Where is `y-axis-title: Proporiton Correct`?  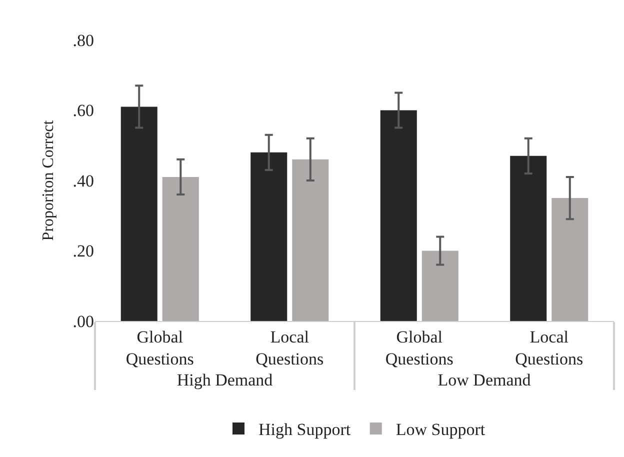
y-axis-title: Proporiton Correct is located at coordinates (48, 180).